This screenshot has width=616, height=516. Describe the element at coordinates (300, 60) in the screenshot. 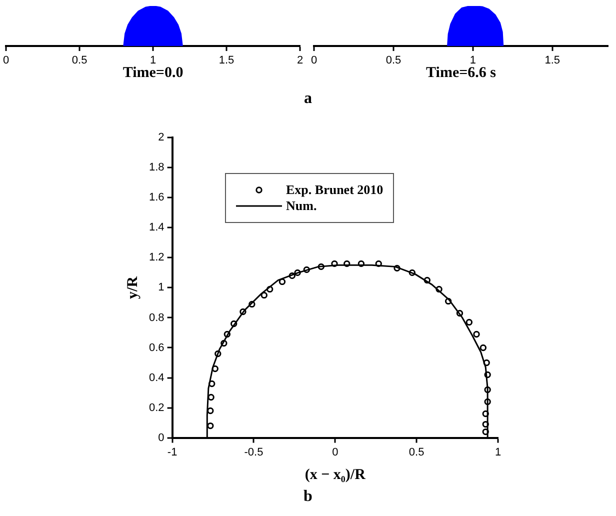

I see `x-tick-label: 2` at that location.